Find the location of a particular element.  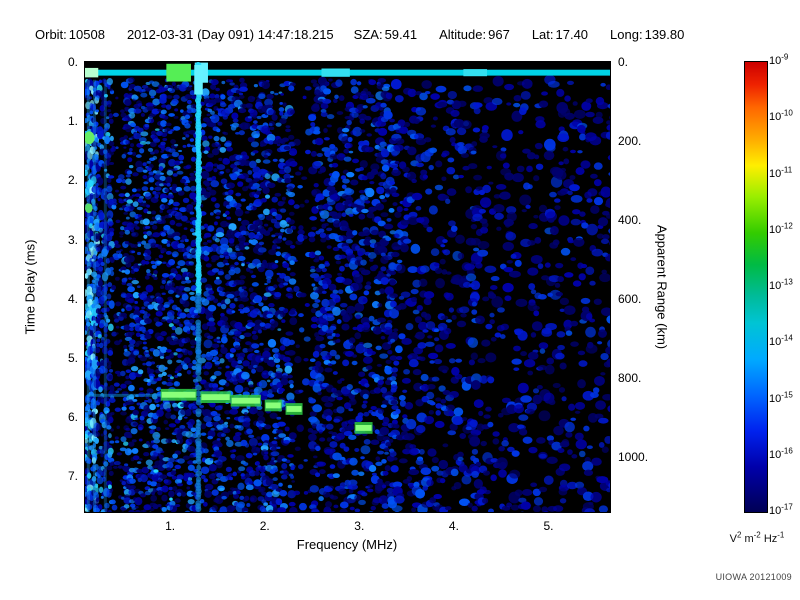

lat-label: Lat: is located at coordinates (542, 34).